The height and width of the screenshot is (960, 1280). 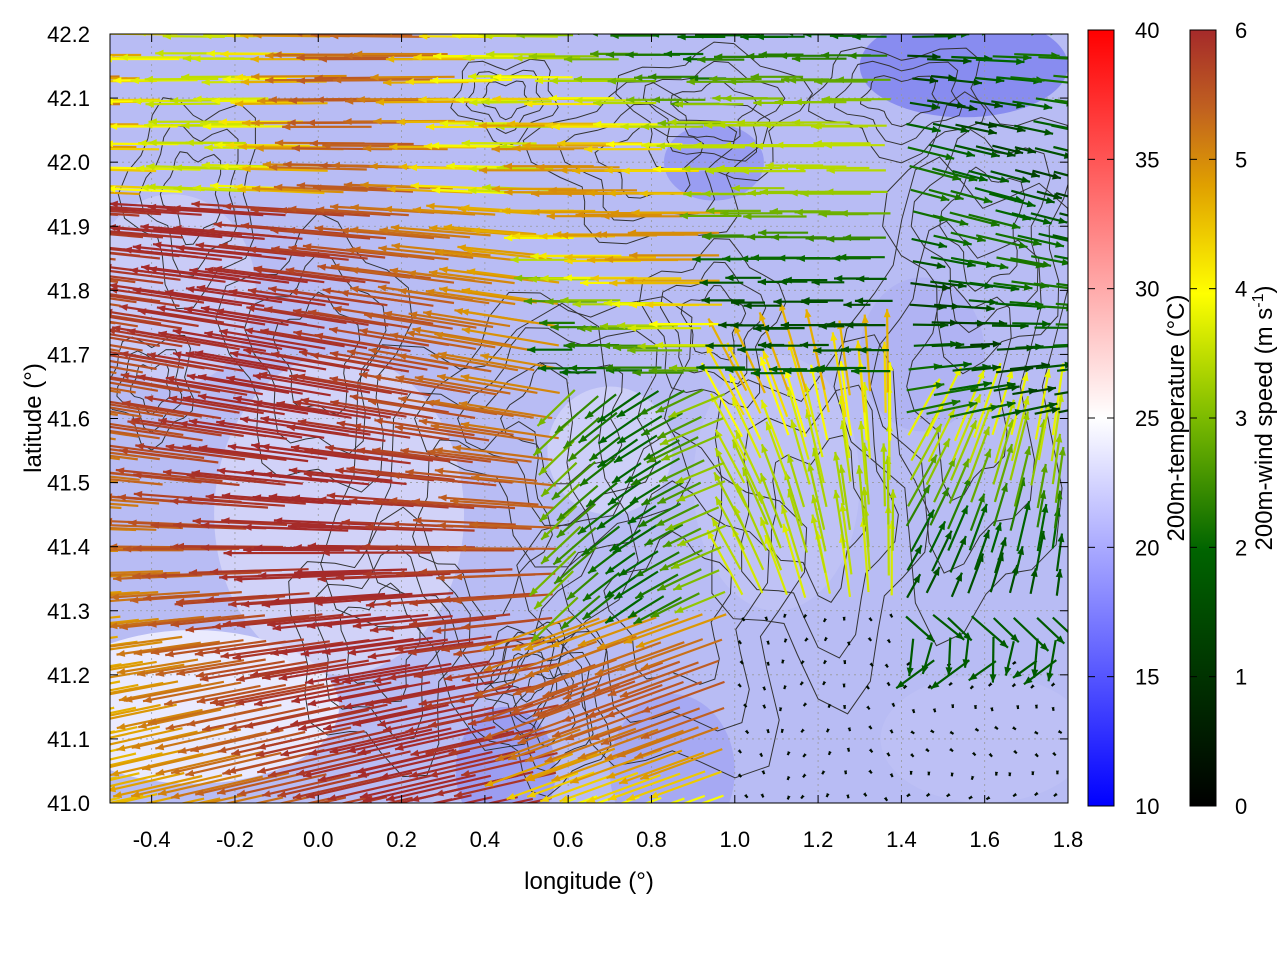 I want to click on x-tick-label: 1.6, so click(x=984, y=839).